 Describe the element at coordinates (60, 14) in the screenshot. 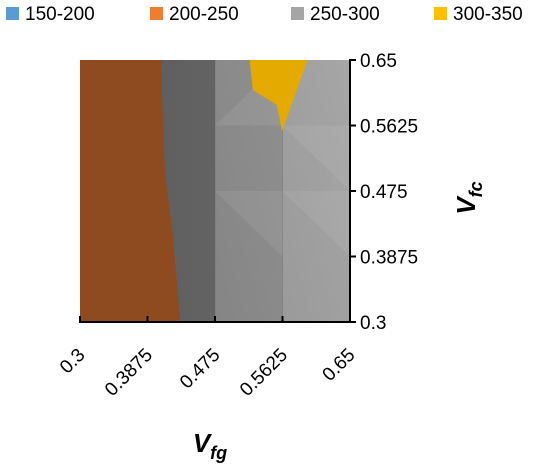

I see `legend-label: 150-200` at that location.